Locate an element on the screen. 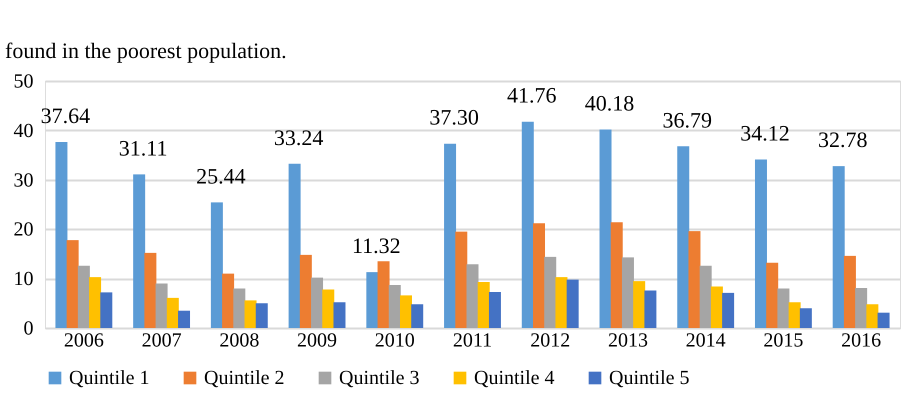 The image size is (913, 401). y-tick-label: 30 is located at coordinates (24, 180).